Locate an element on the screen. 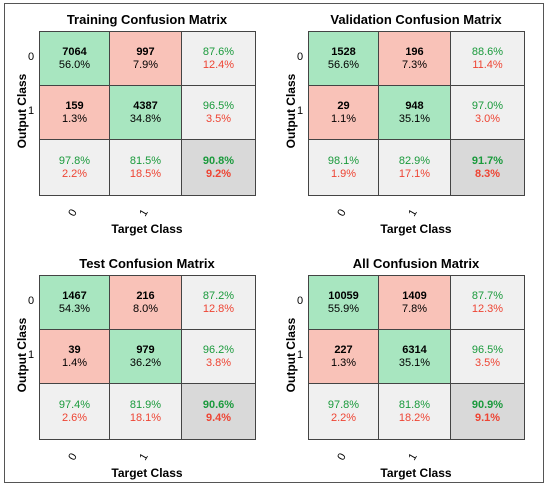 The height and width of the screenshot is (489, 550). validation-cell-r1-c1: 948 35.1% is located at coordinates (414, 112).